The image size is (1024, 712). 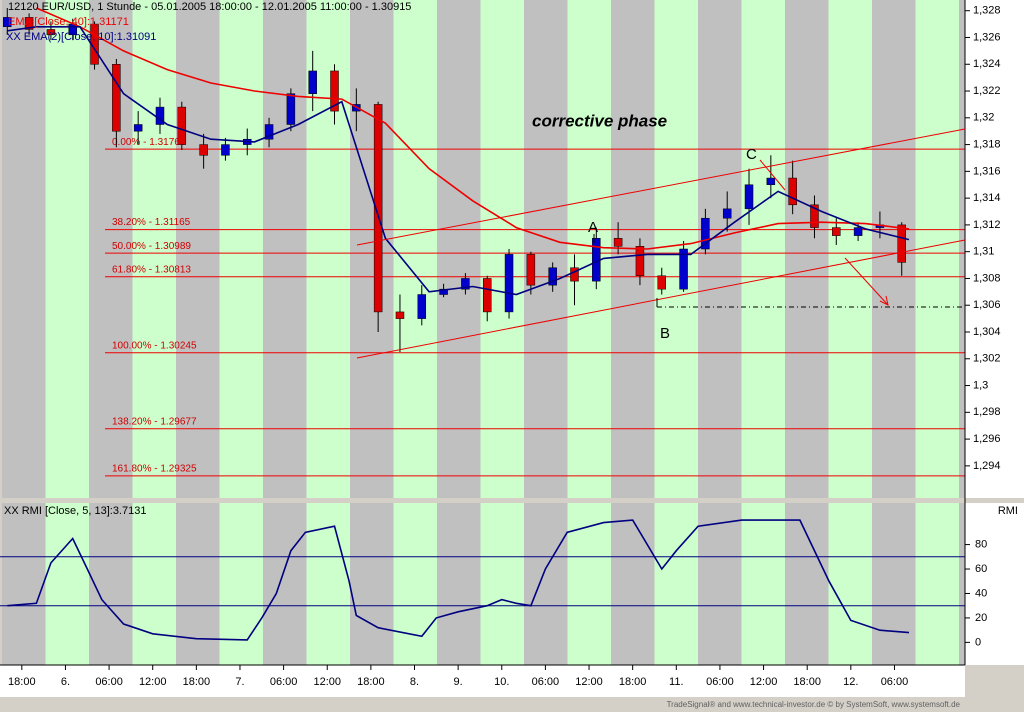 What do you see at coordinates (987, 439) in the screenshot?
I see `y-tick-label: 1,296` at bounding box center [987, 439].